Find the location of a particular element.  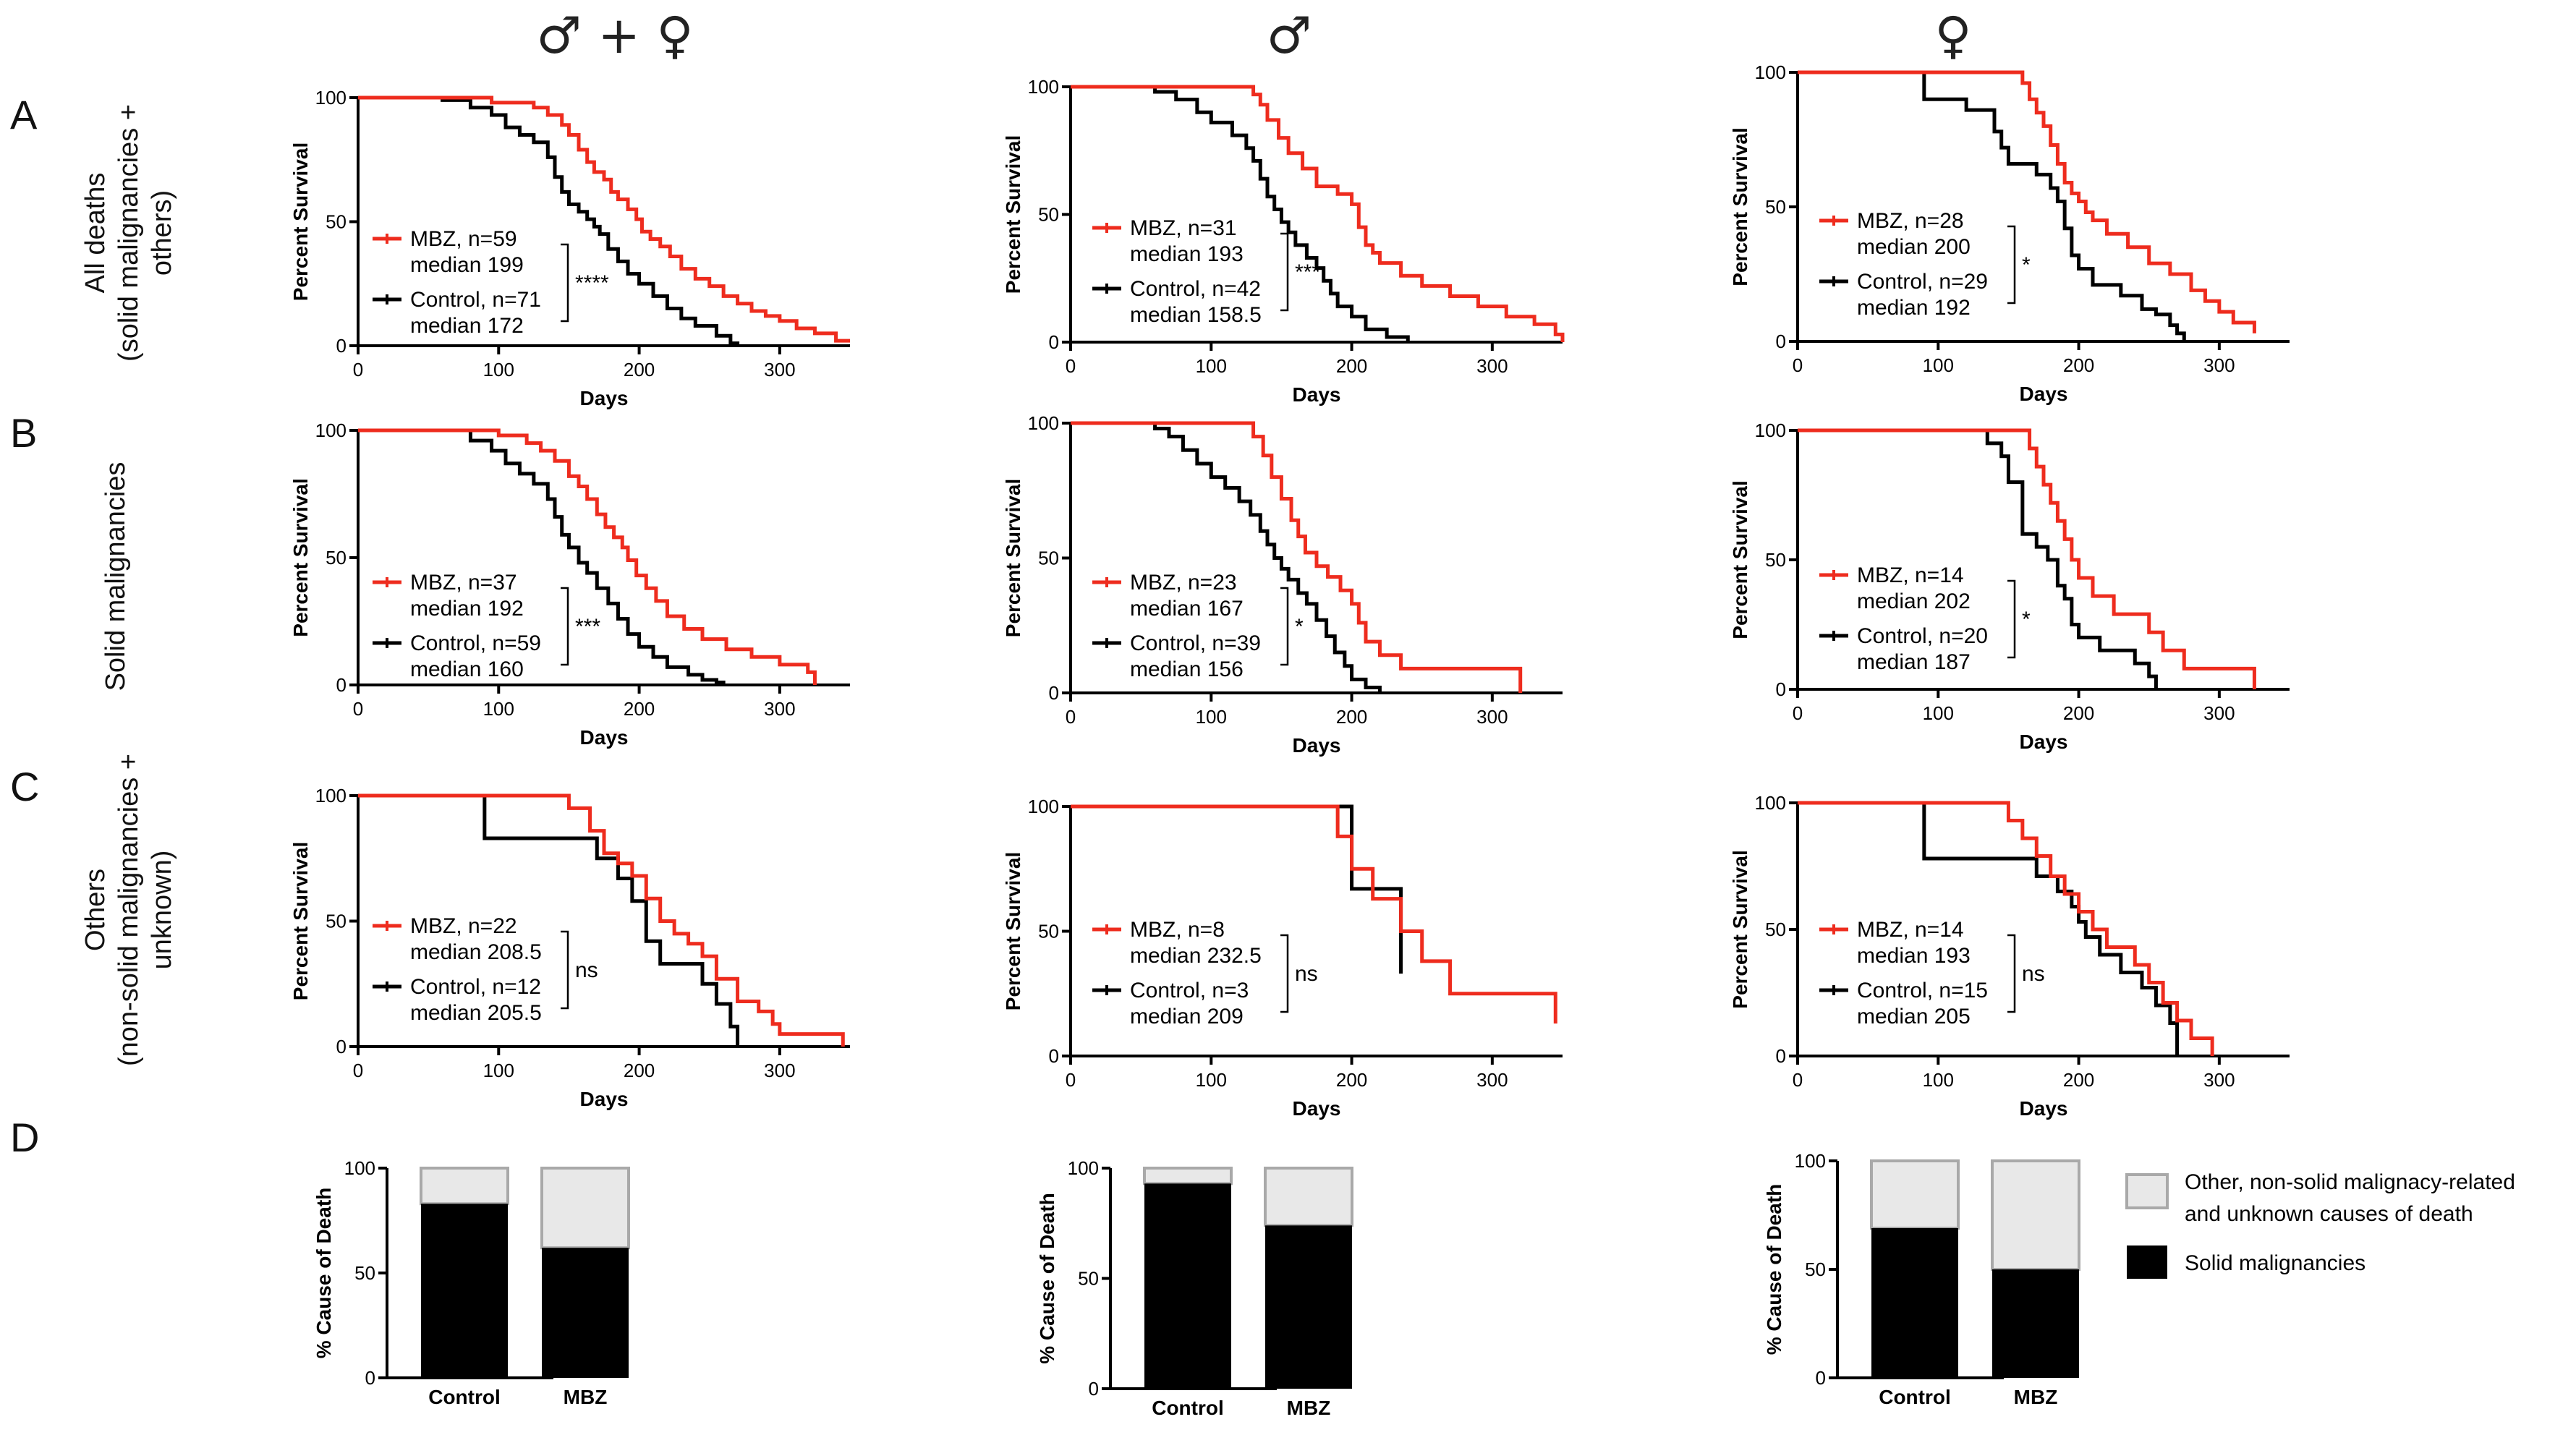

legend-mbz-median: median 199 is located at coordinates (467, 265).